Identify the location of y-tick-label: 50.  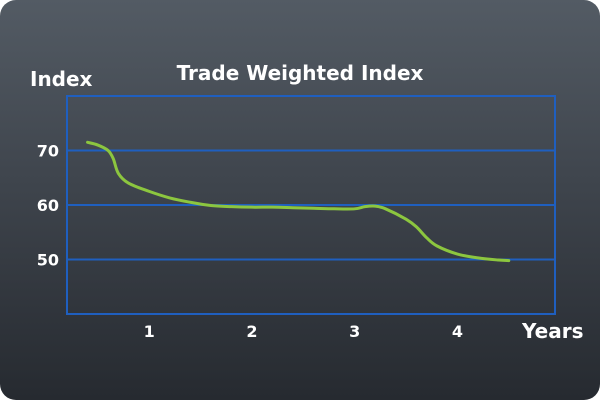
(48, 260).